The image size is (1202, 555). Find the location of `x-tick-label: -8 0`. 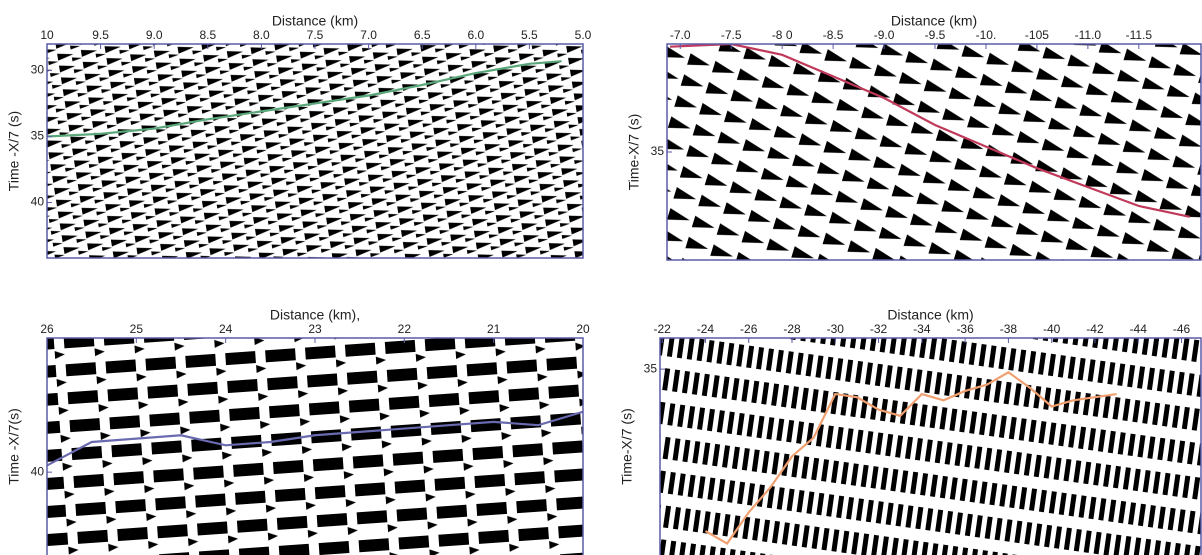

x-tick-label: -8 0 is located at coordinates (782, 35).